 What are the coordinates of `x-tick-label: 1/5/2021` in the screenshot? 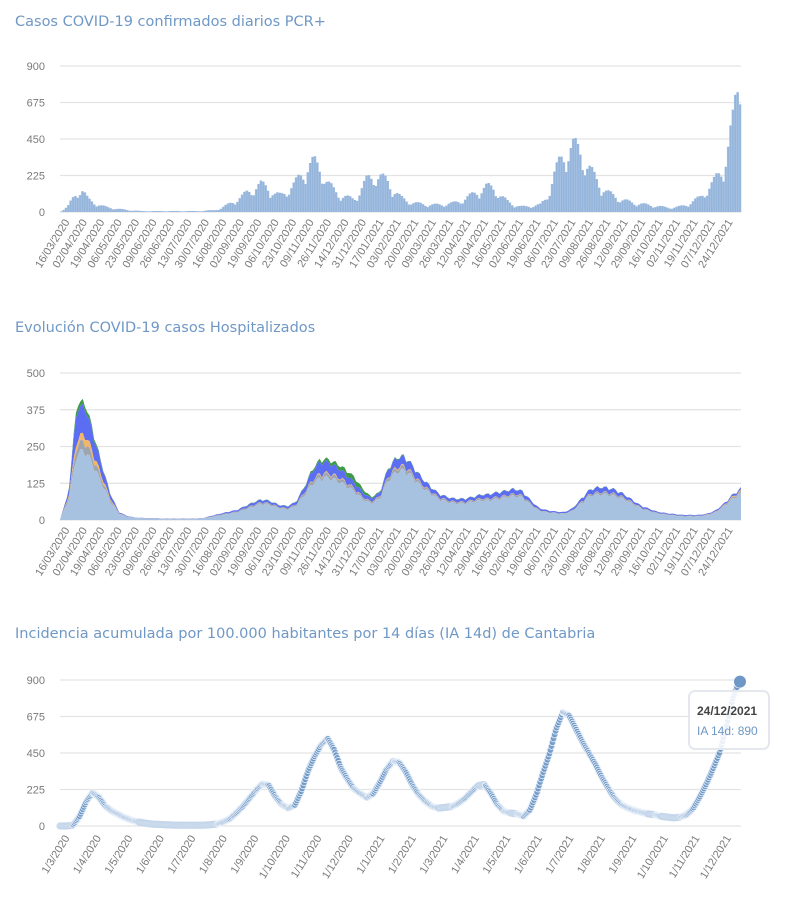 It's located at (497, 854).